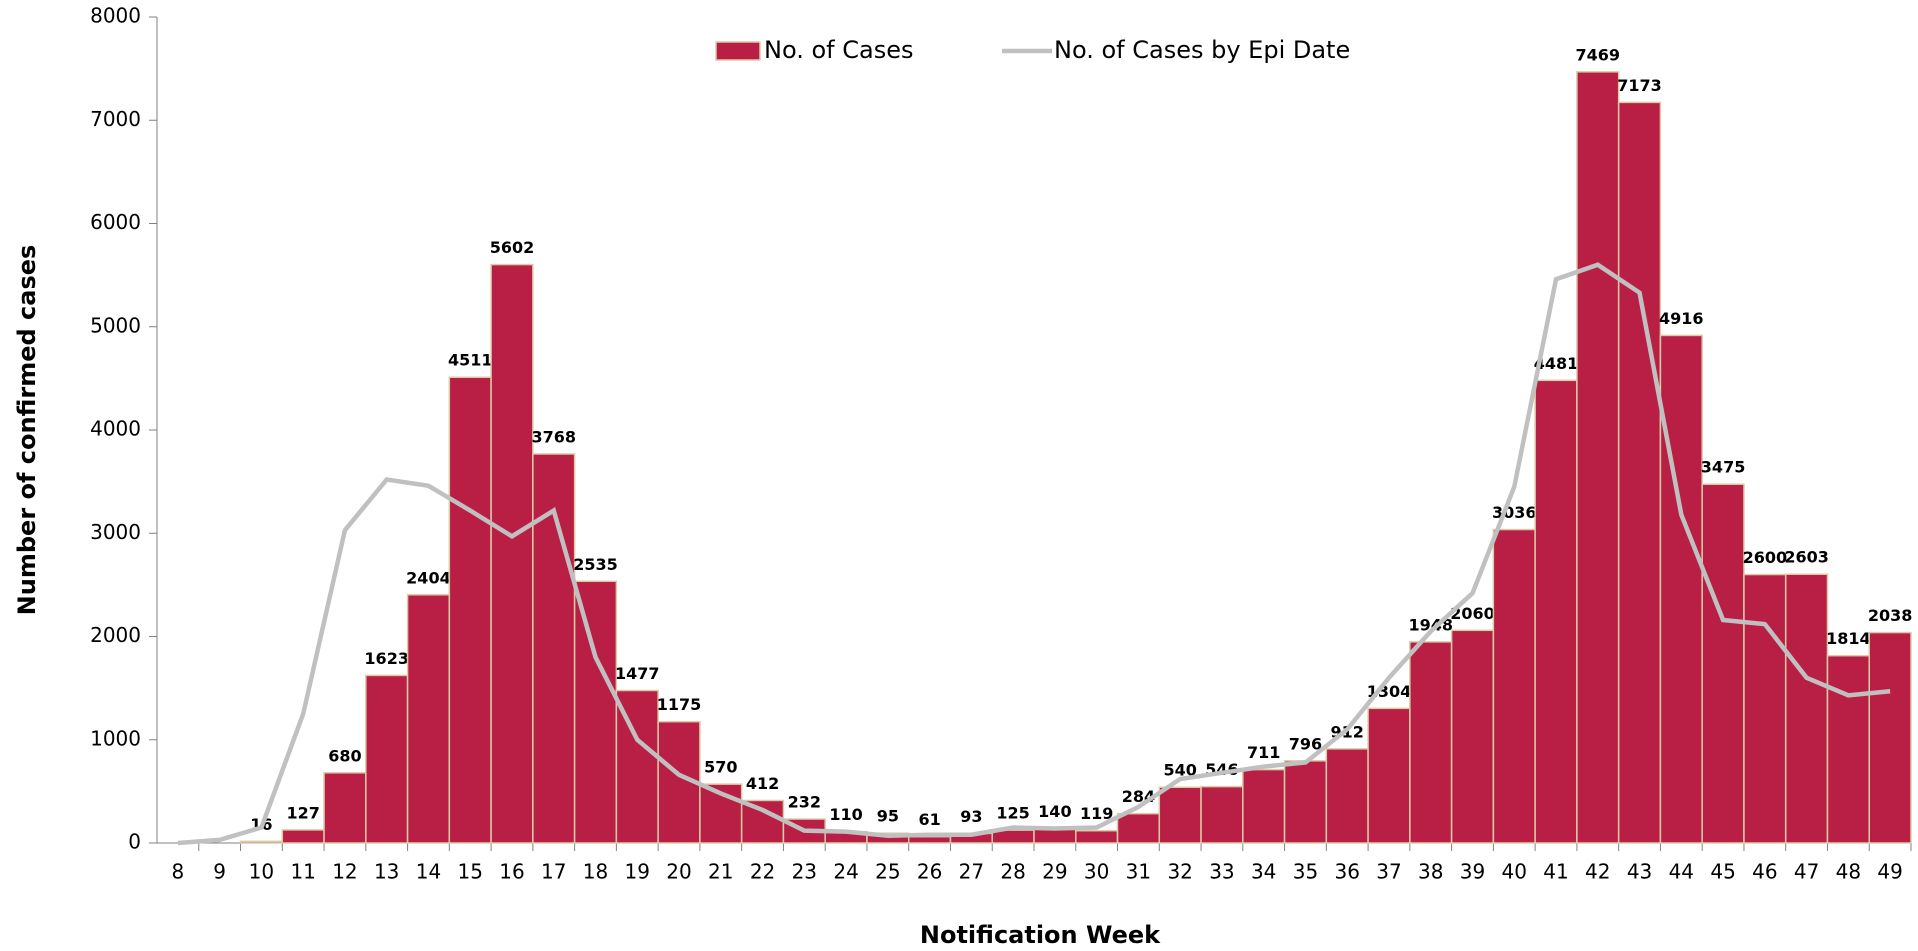  What do you see at coordinates (845, 872) in the screenshot?
I see `x-tick-label: 24` at bounding box center [845, 872].